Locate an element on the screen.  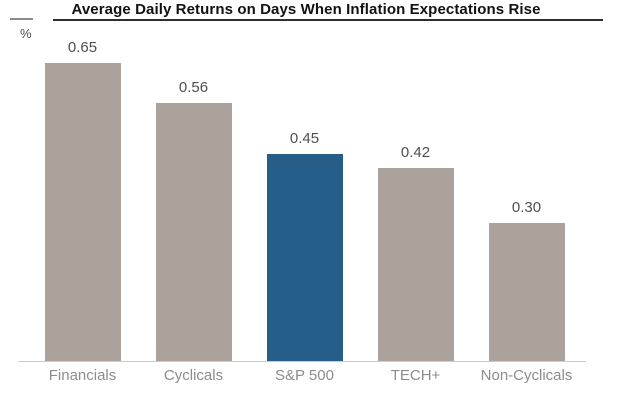
bar-value-label: 0.42 is located at coordinates (415, 152).